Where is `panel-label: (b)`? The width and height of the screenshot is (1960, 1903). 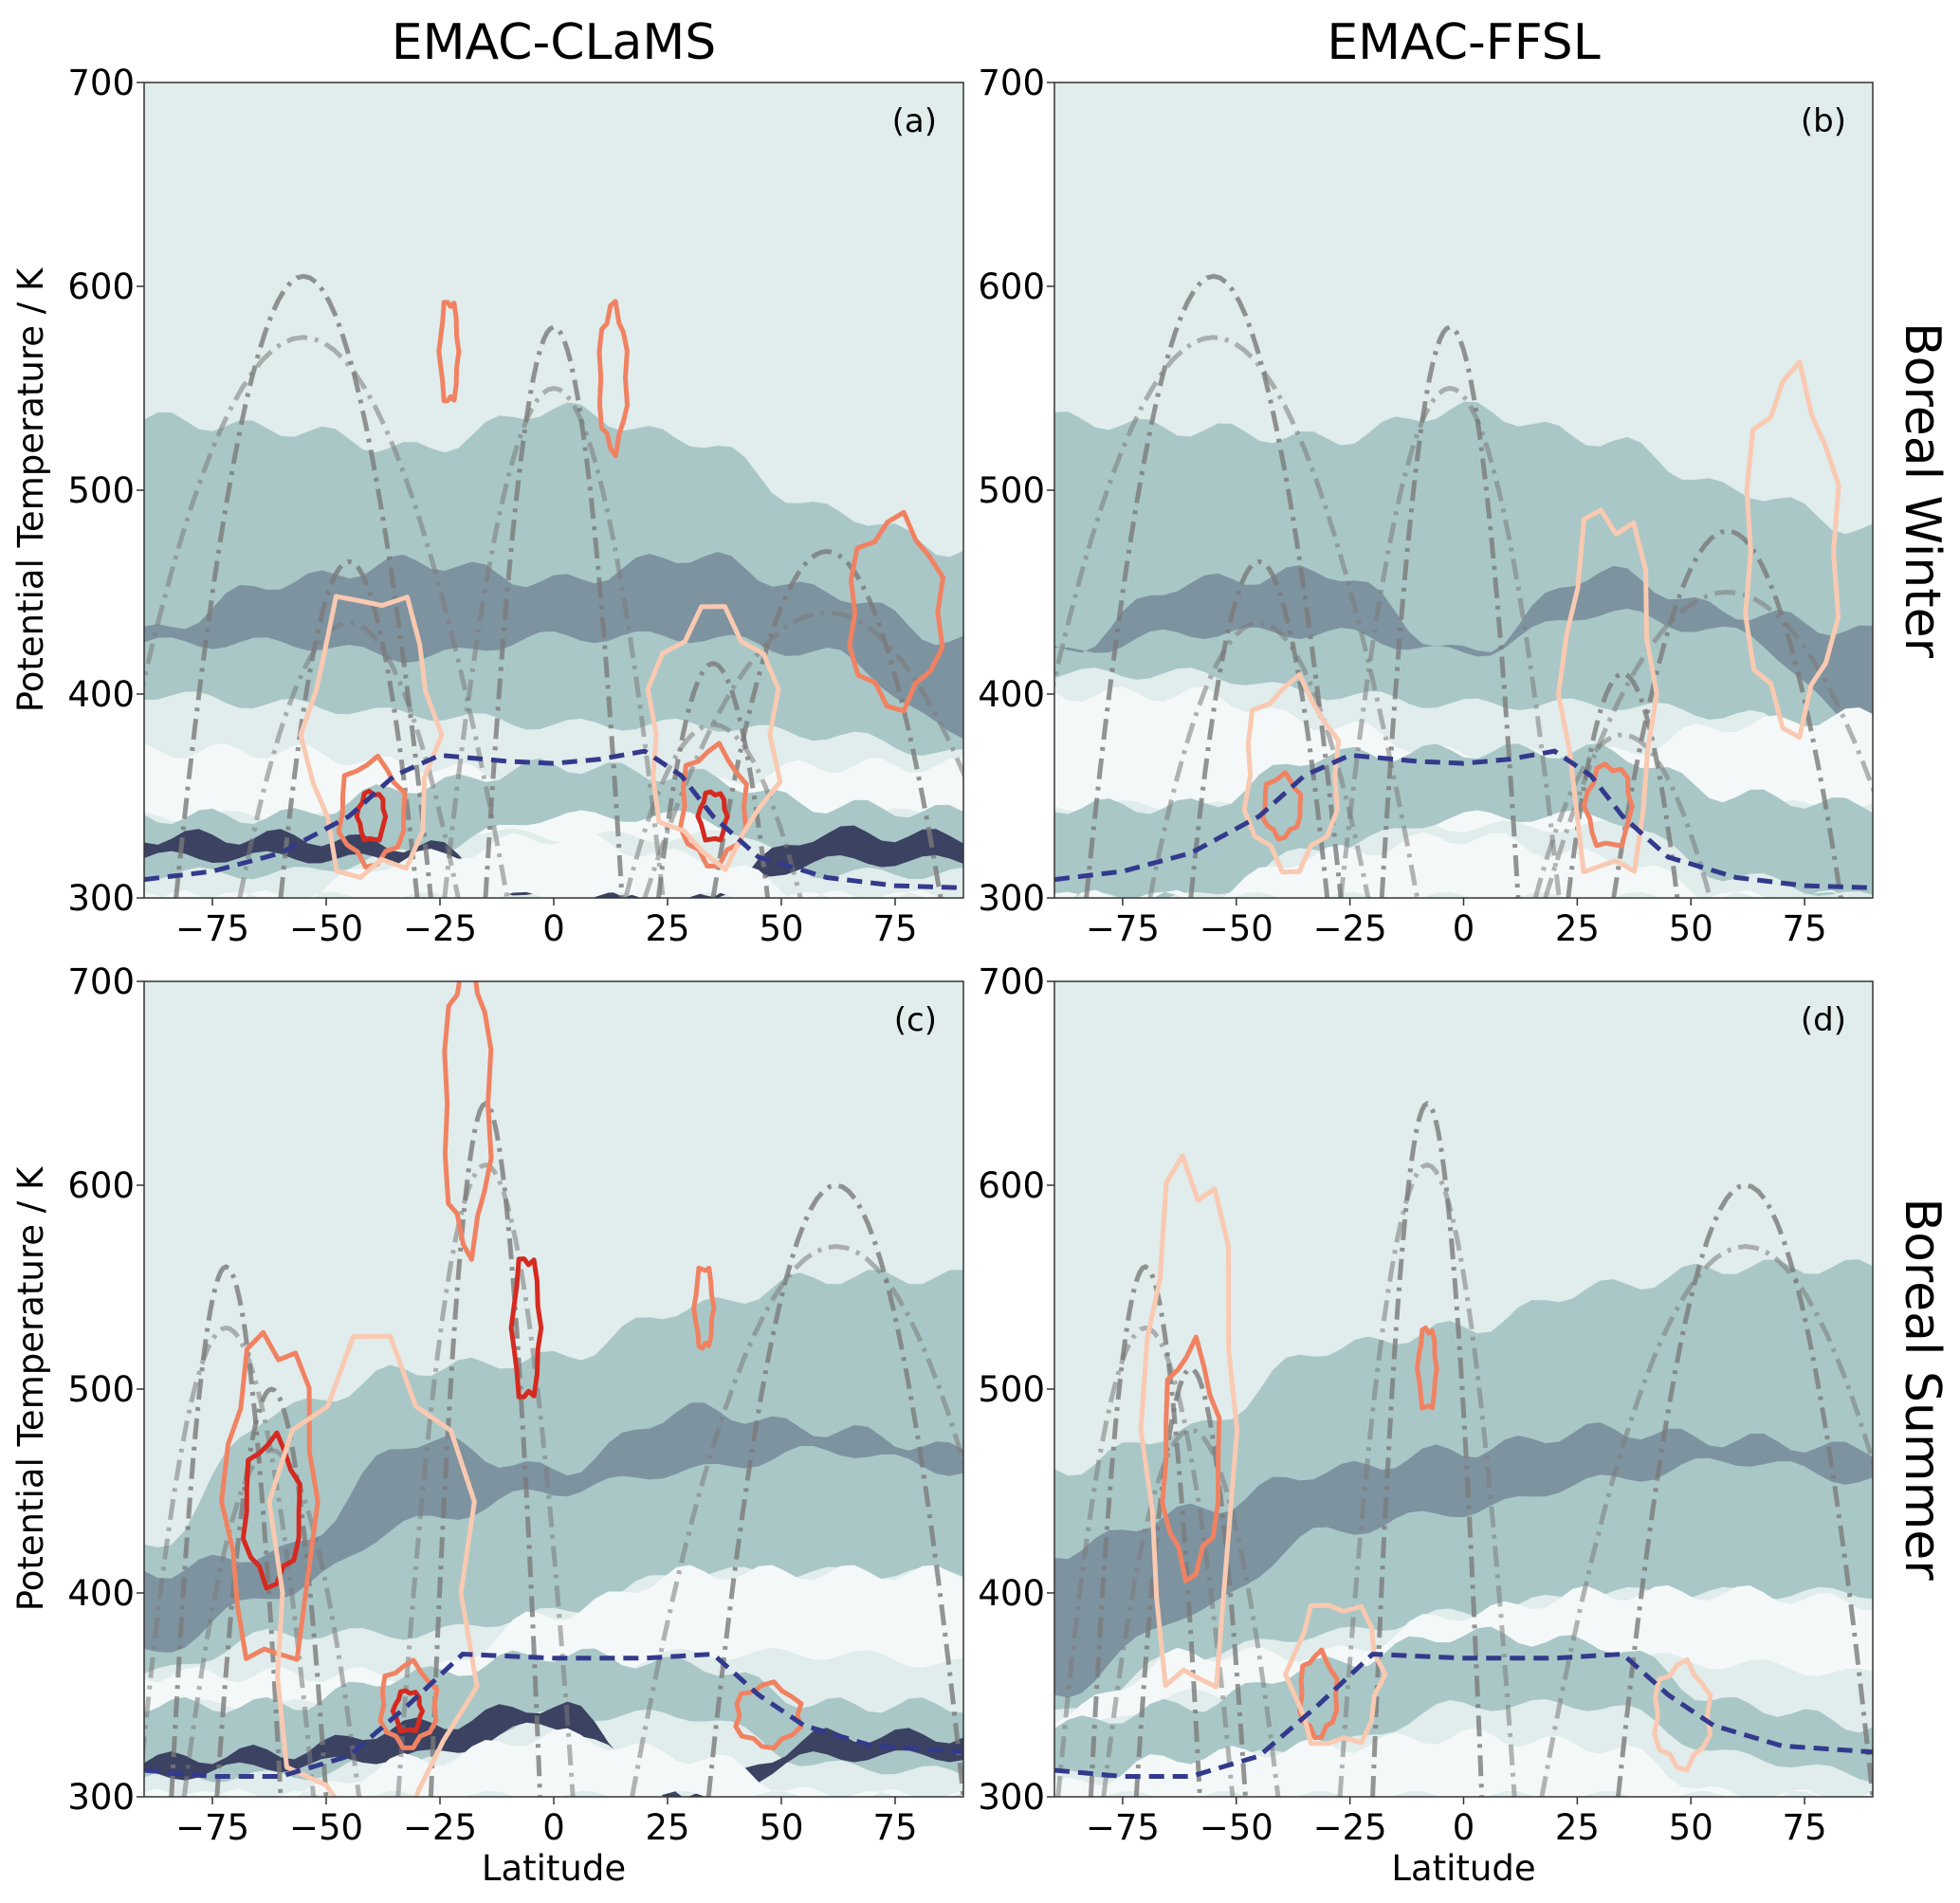
panel-label: (b) is located at coordinates (1823, 121).